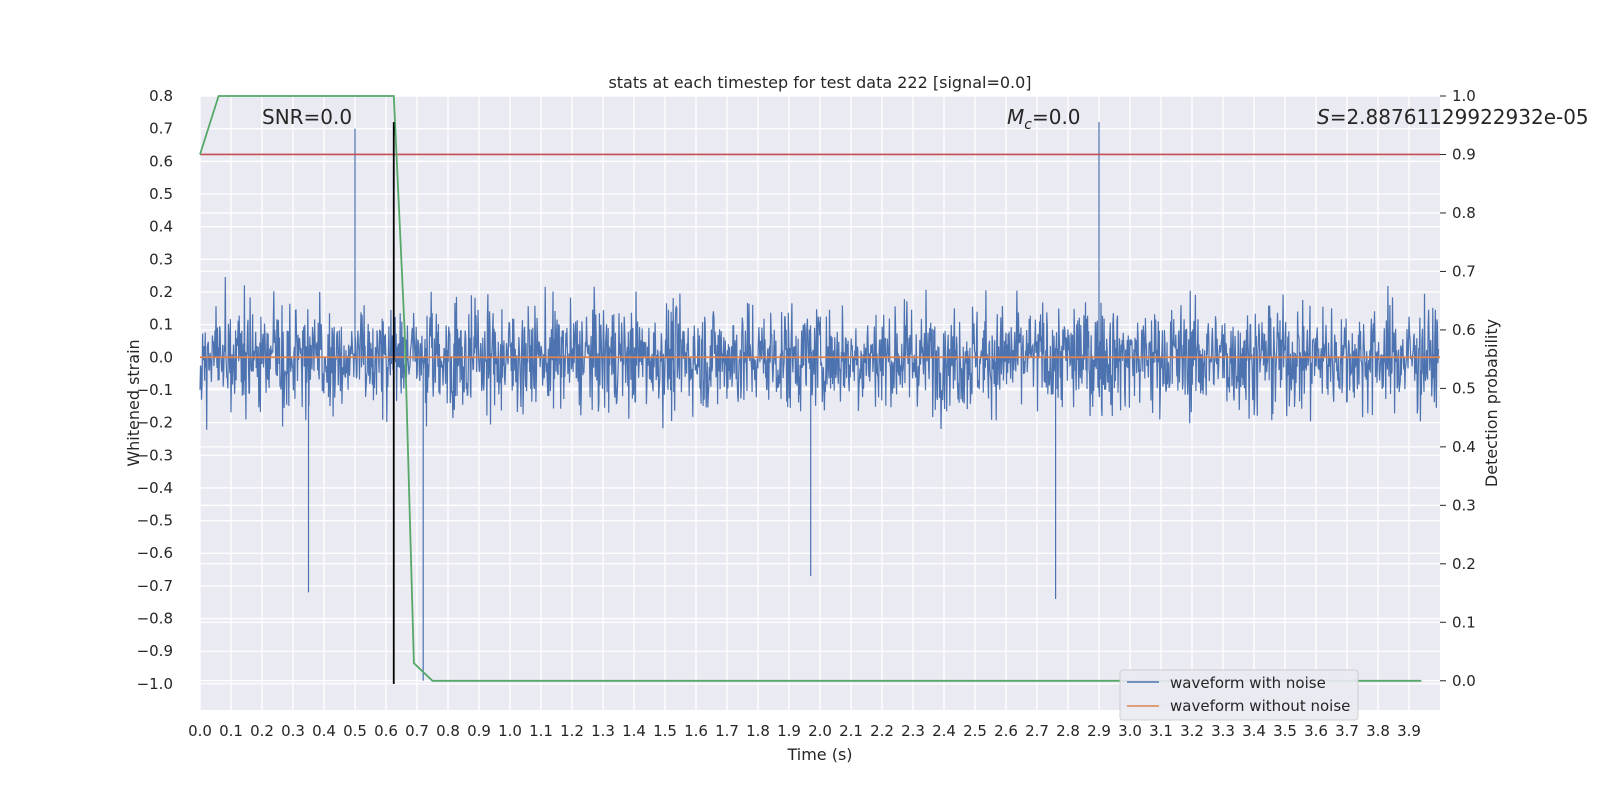 This screenshot has width=1600, height=800. I want to click on y2-tick-label: 0.7, so click(1464, 271).